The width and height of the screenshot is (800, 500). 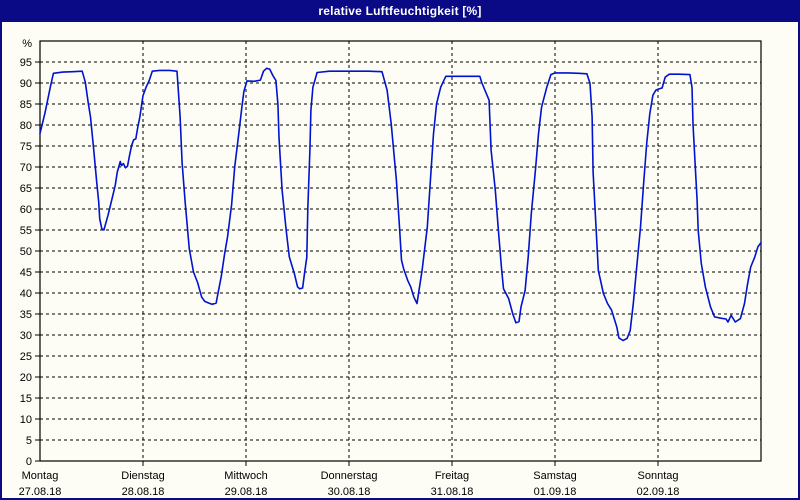 I want to click on y-tick-label: 40, so click(x=26, y=294).